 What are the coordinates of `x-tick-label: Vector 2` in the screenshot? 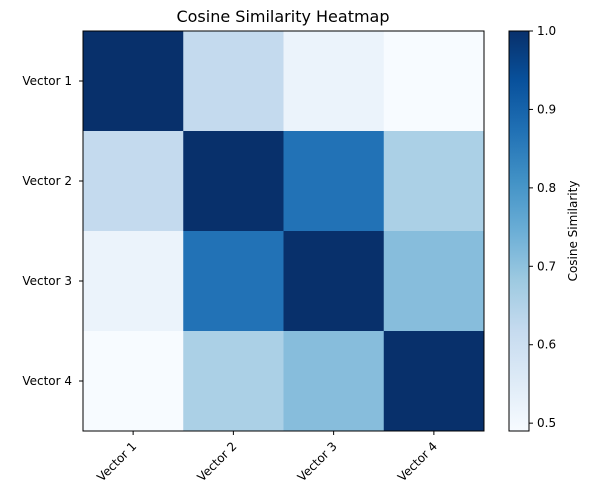 It's located at (216, 461).